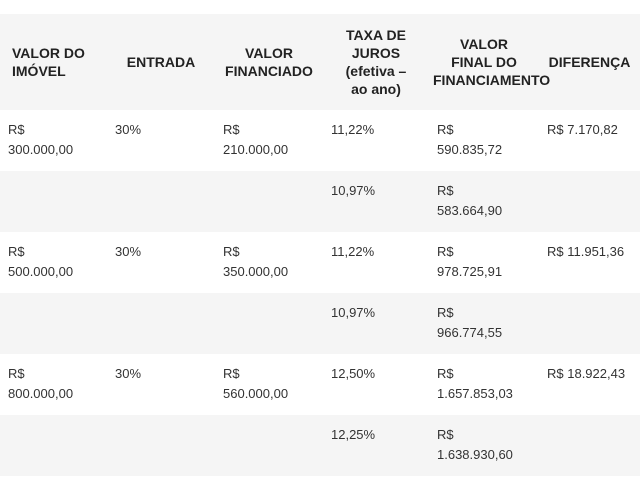 The height and width of the screenshot is (480, 640). I want to click on cell-final-value: R$ 1.657.853,03, so click(475, 383).